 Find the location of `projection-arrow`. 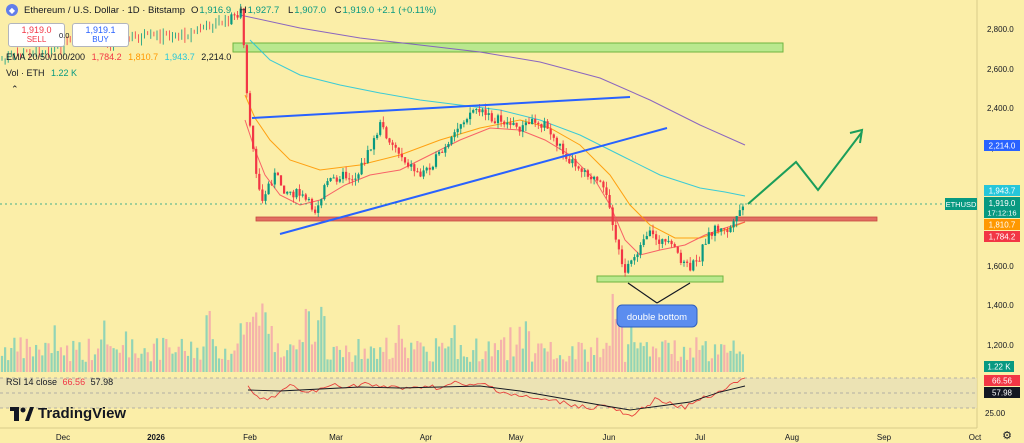

projection-arrow is located at coordinates (805, 168).